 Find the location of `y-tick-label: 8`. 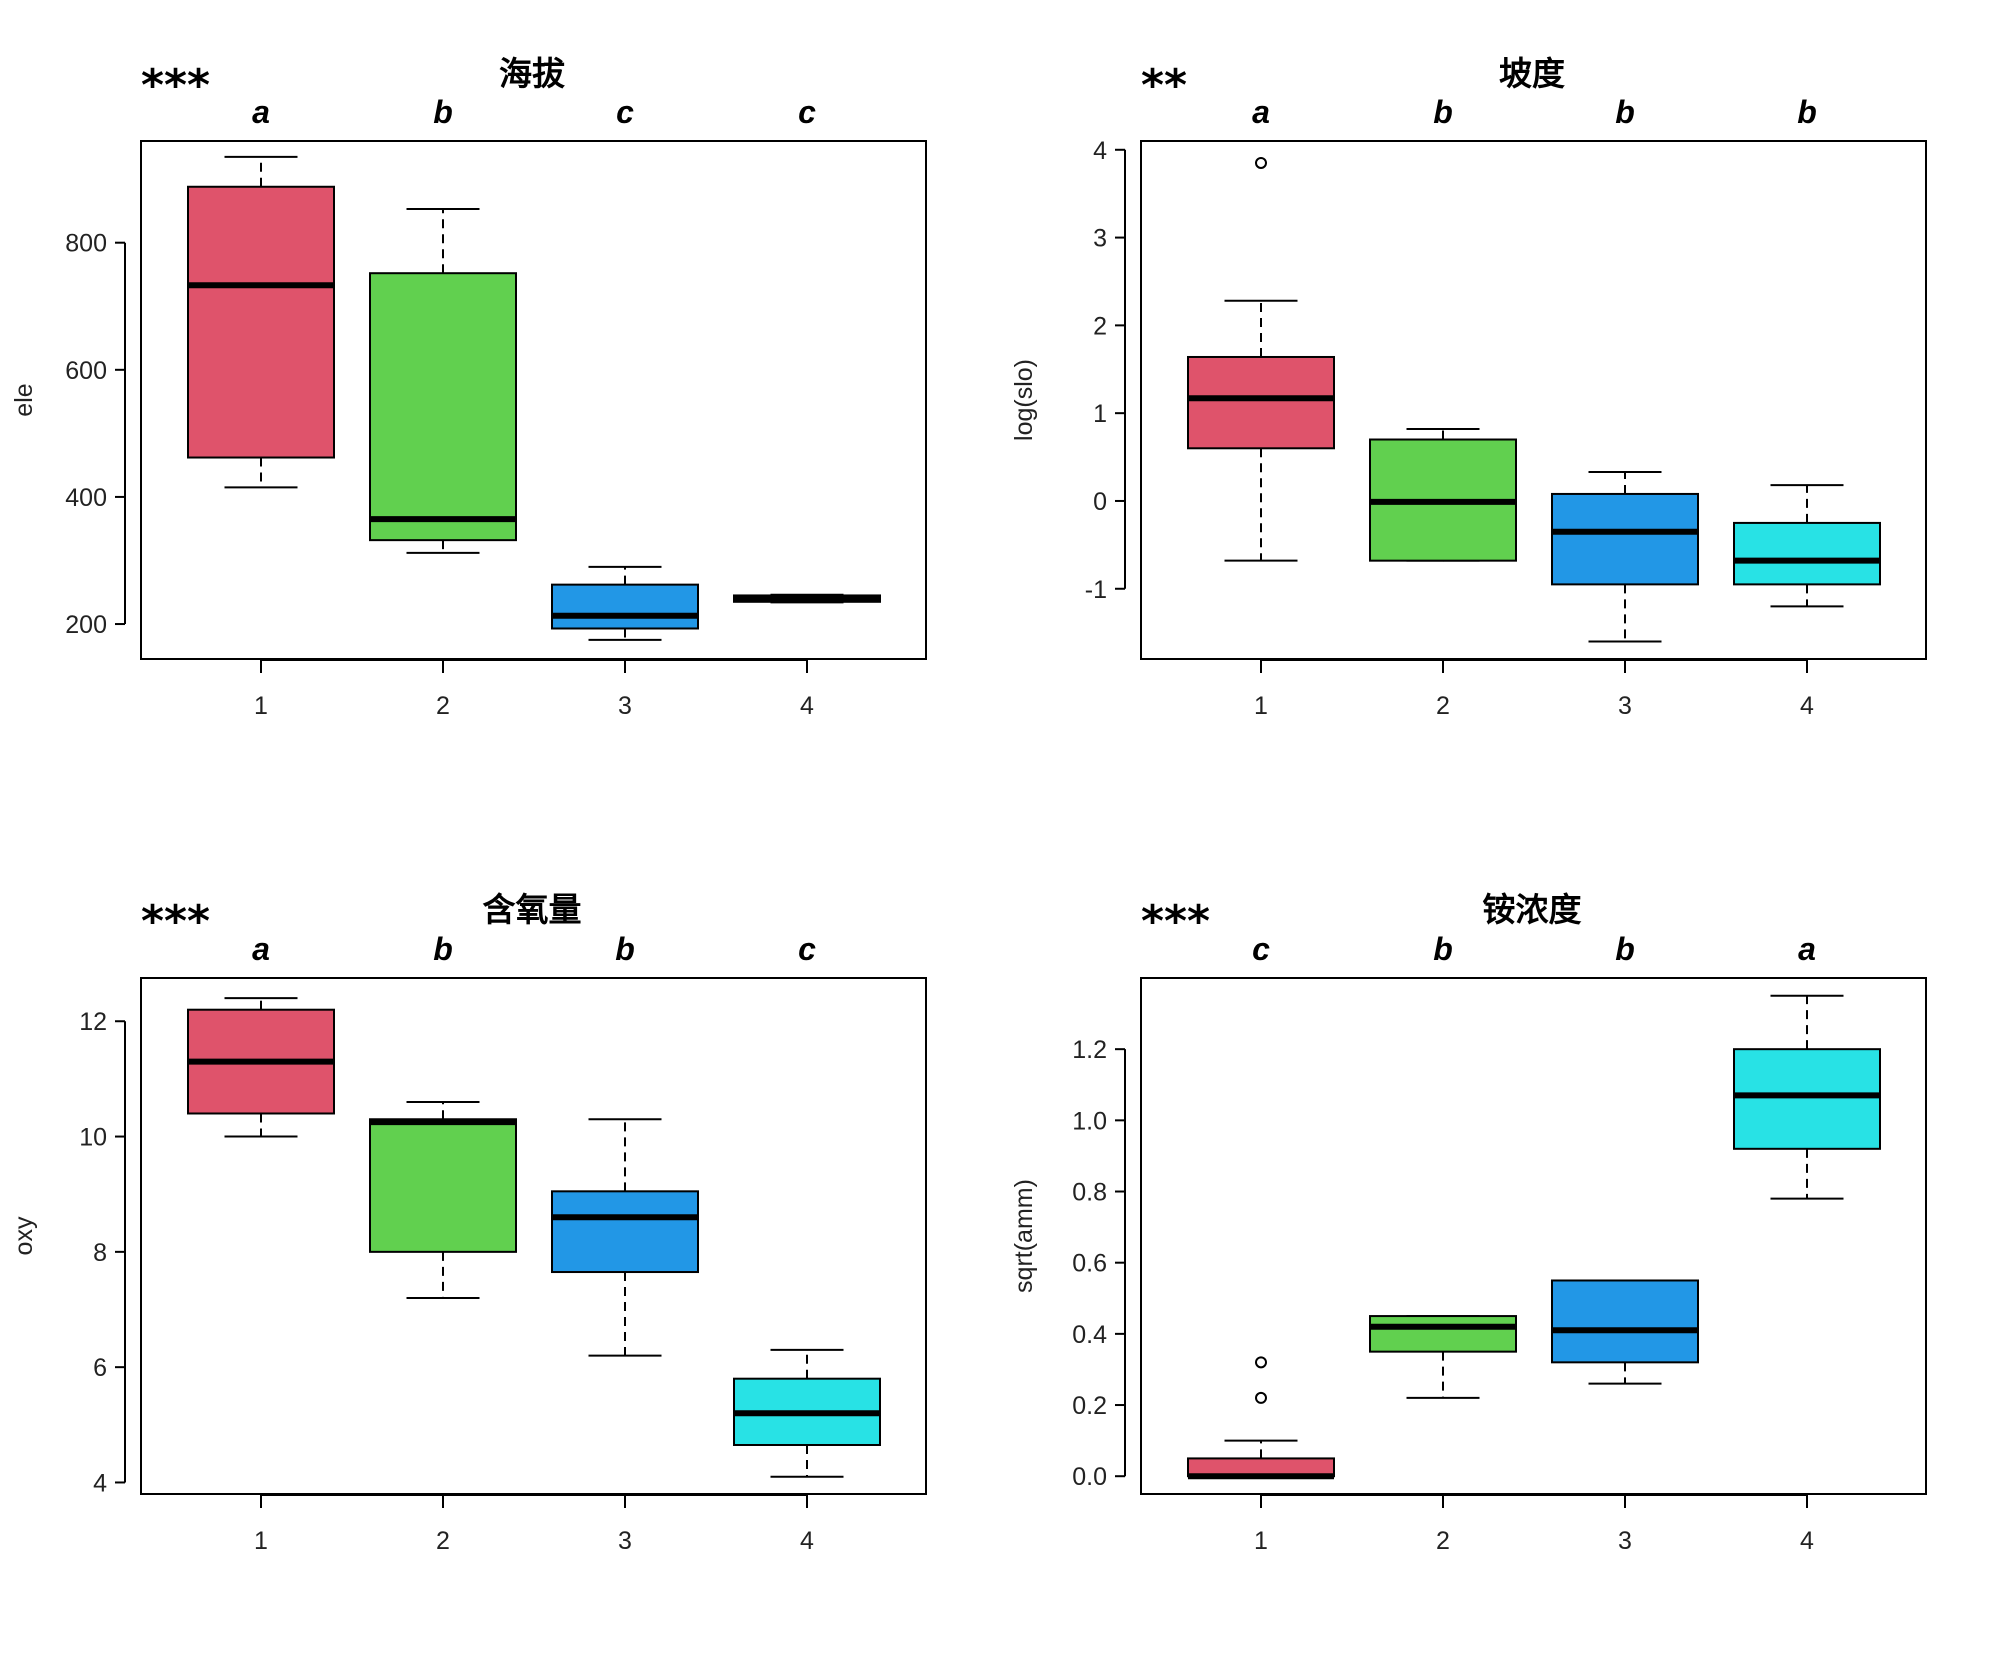

y-tick-label: 8 is located at coordinates (100, 1253).